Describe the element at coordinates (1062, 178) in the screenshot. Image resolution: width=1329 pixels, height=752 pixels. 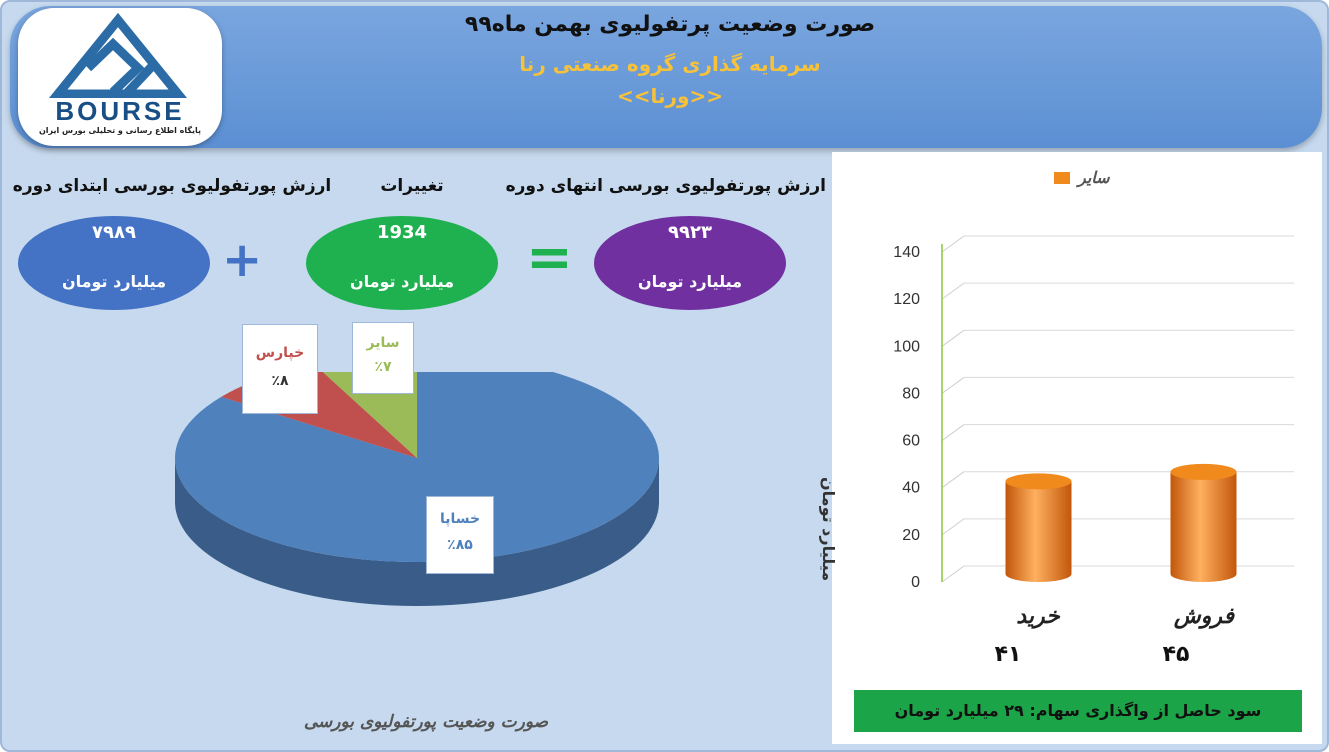
I see `legend-swatch` at that location.